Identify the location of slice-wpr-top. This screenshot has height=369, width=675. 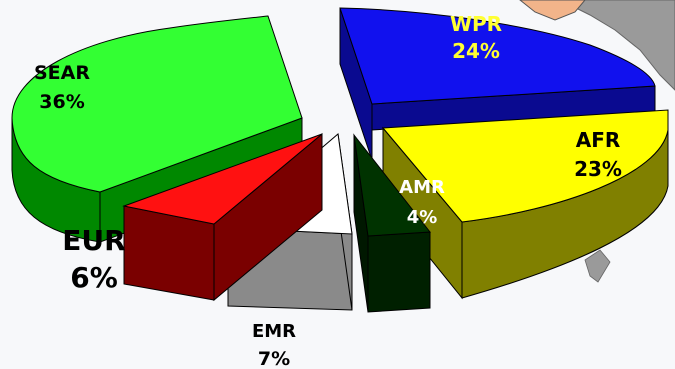
(497, 56).